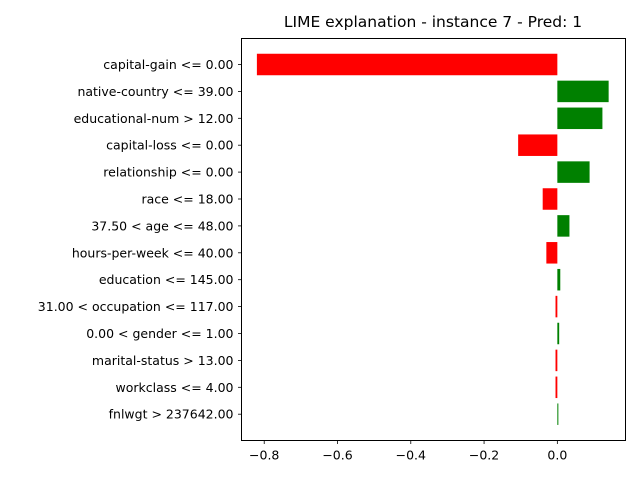  Describe the element at coordinates (153, 252) in the screenshot. I see `y-tick-label: hours-per-week <= 40.00` at that location.